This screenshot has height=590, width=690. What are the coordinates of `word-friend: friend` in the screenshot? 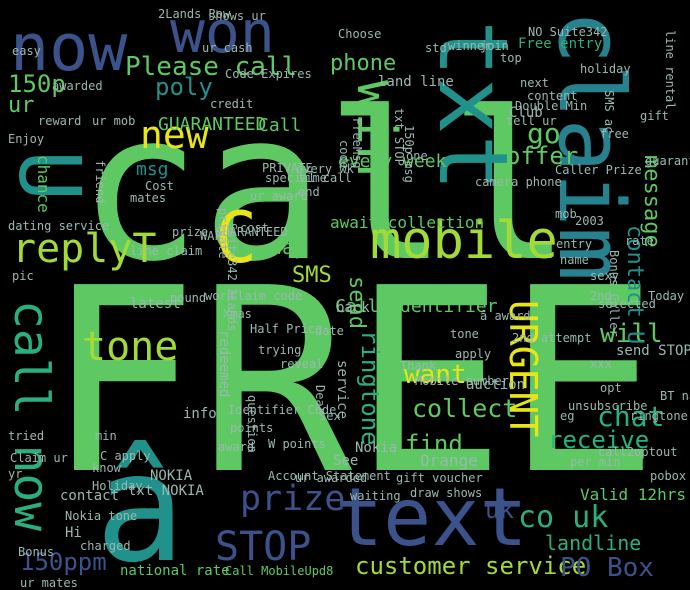 It's located at (100, 181).